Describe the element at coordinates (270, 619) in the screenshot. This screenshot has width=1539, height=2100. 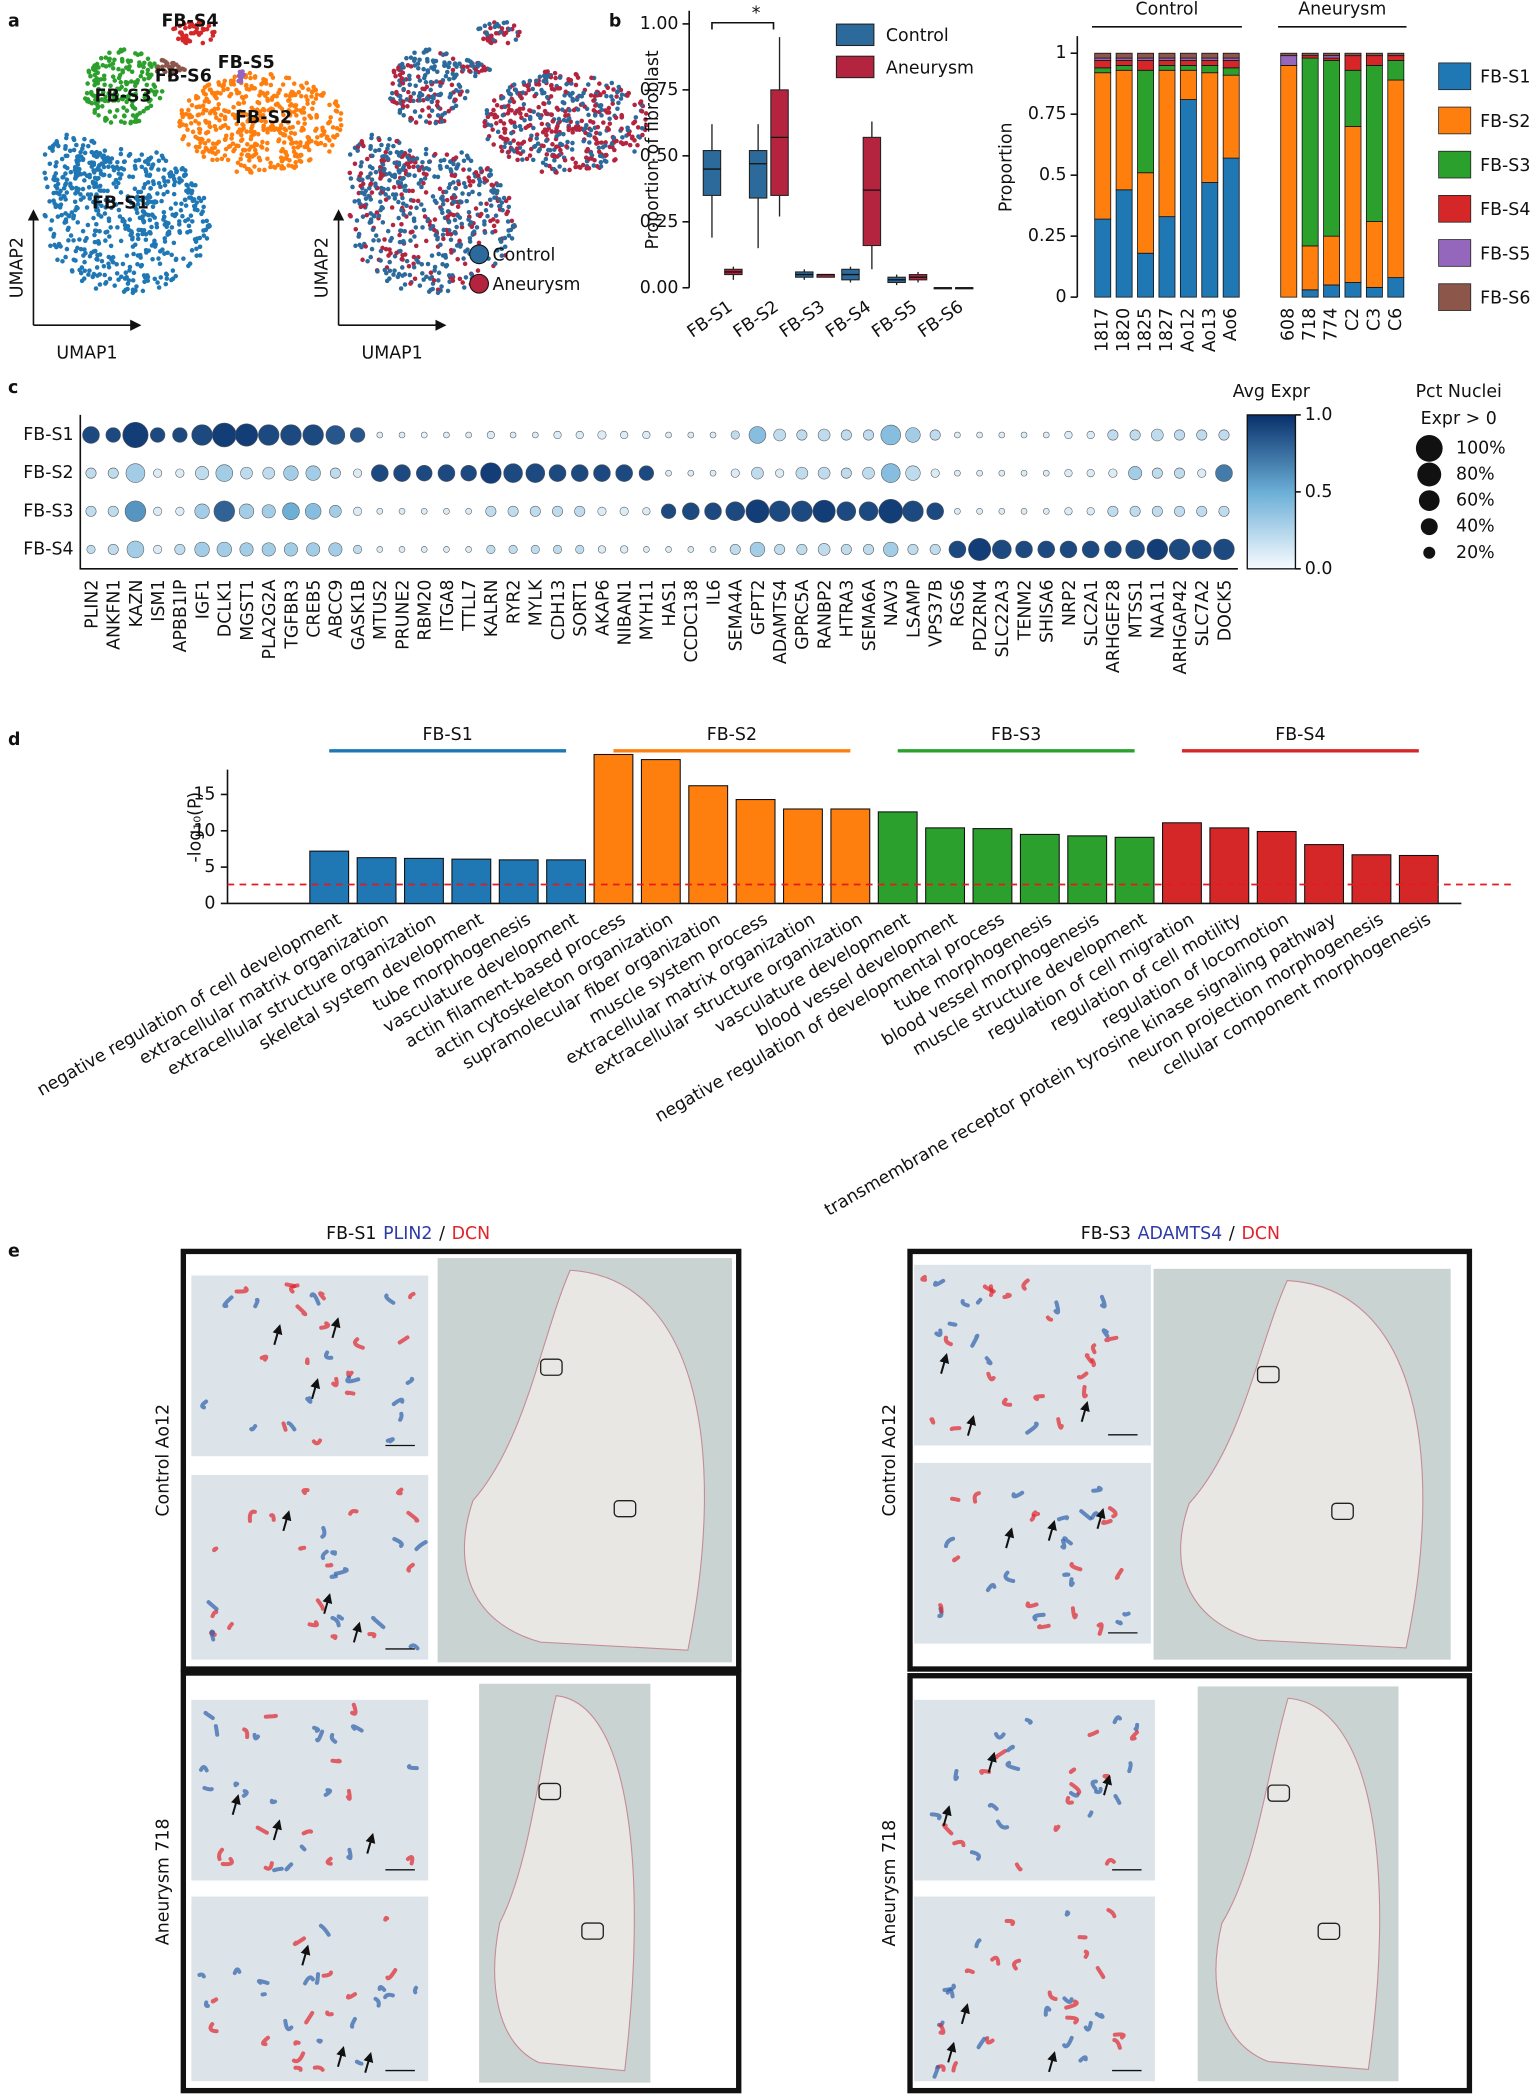
I see `gene-label: PLA2G2A` at that location.